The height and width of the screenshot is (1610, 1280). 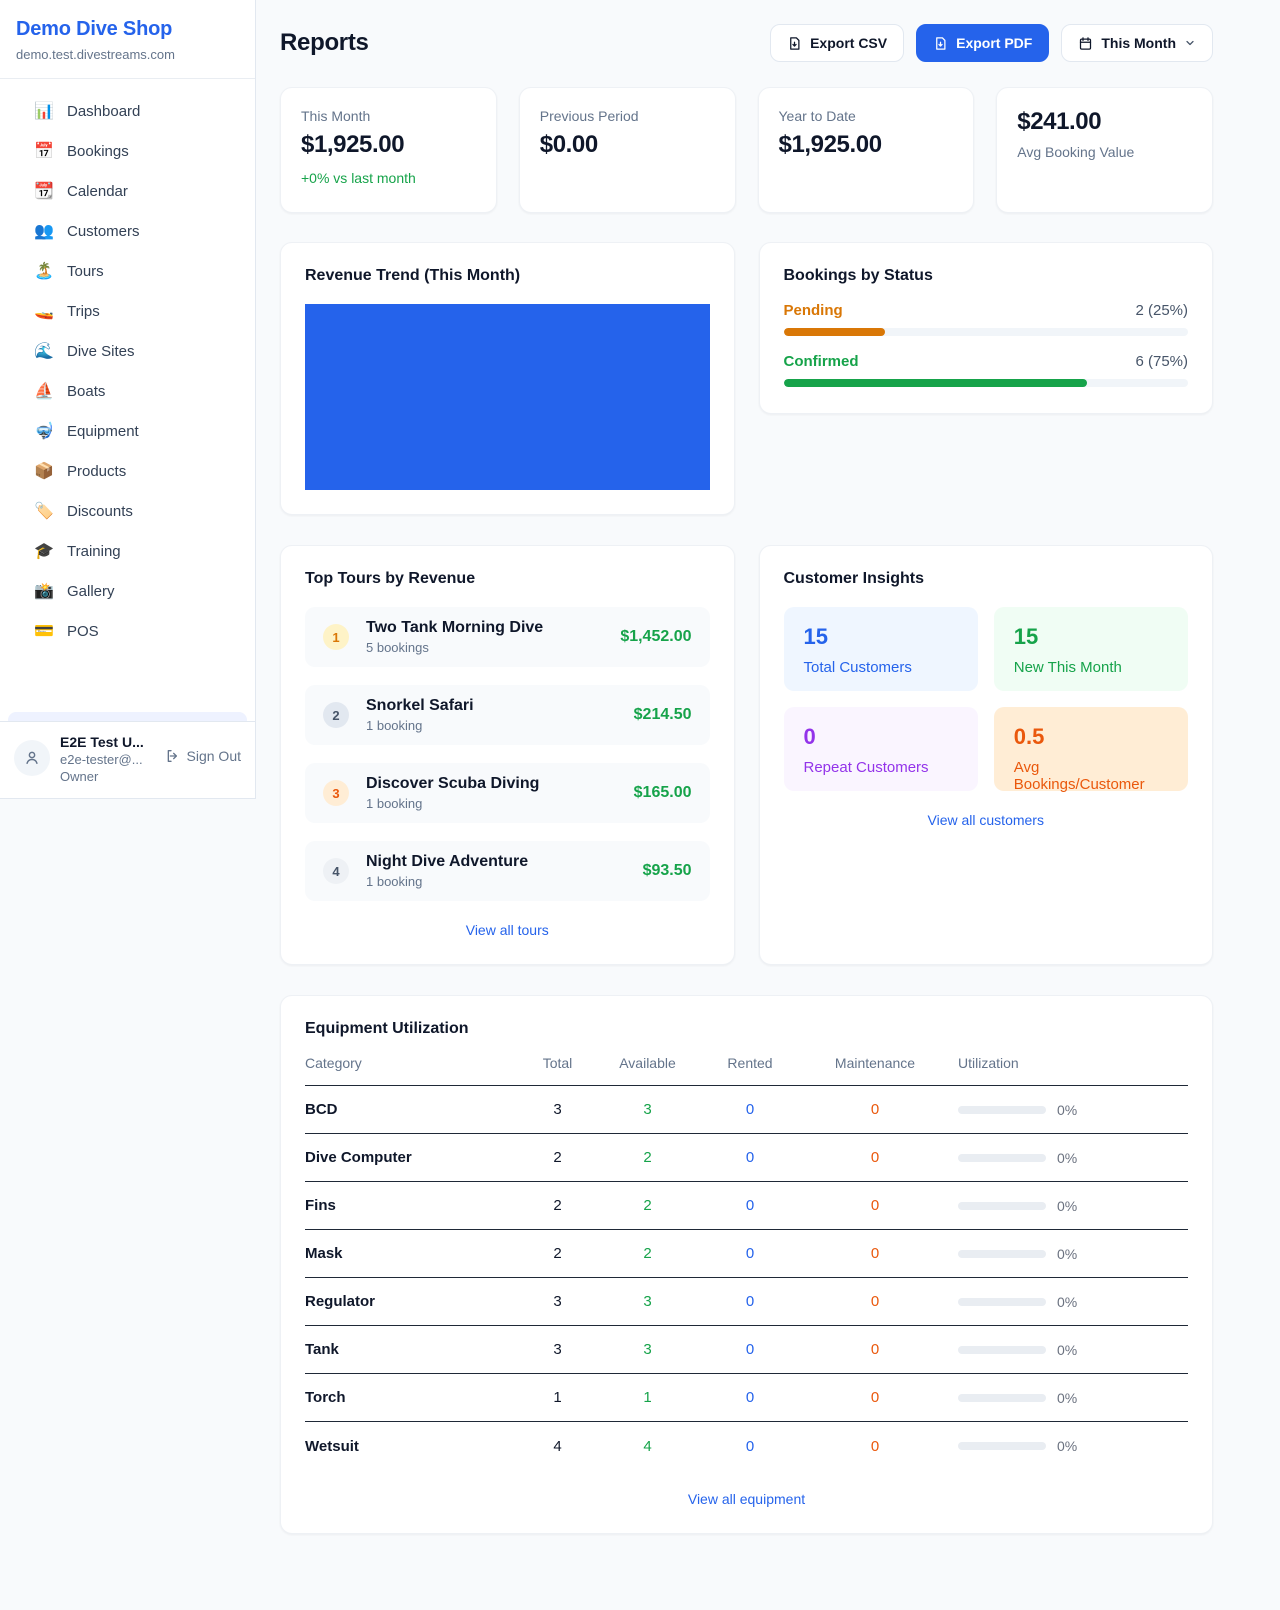 I want to click on column-header-rented: Rented, so click(x=750, y=1063).